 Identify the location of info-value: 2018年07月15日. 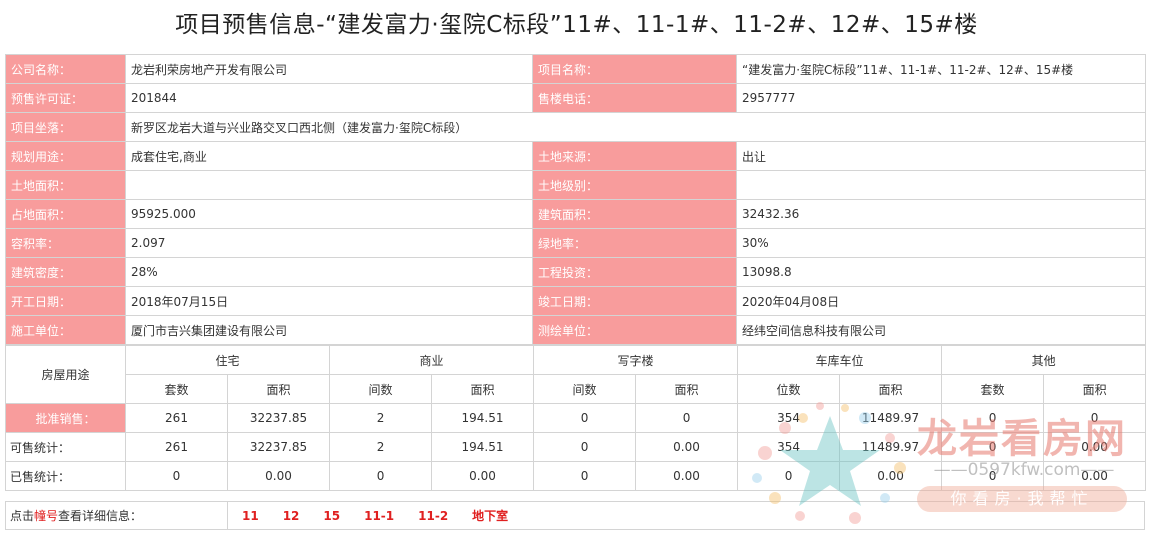
(329, 301).